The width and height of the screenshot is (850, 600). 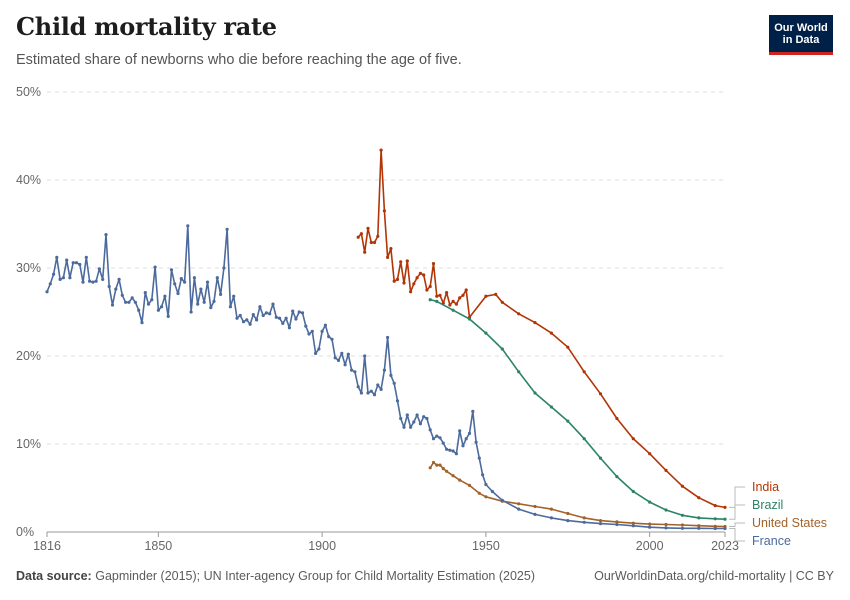 I want to click on x-tick-label: 2000, so click(x=650, y=546).